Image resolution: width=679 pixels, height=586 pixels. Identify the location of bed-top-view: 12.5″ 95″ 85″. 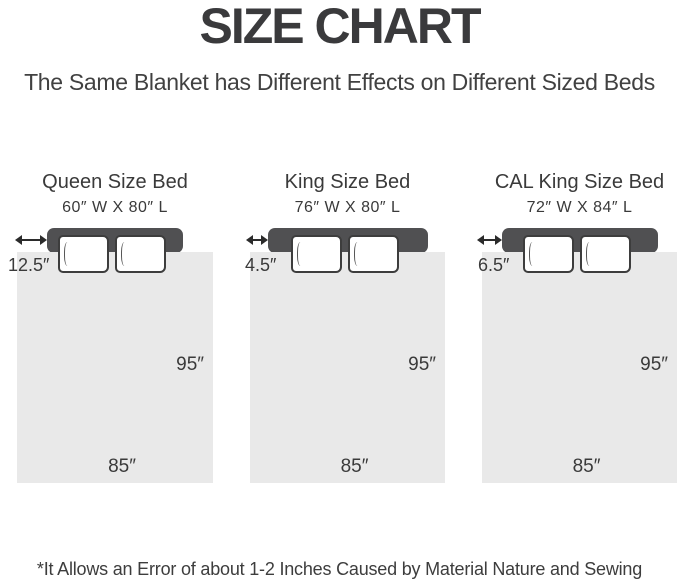
(110, 356).